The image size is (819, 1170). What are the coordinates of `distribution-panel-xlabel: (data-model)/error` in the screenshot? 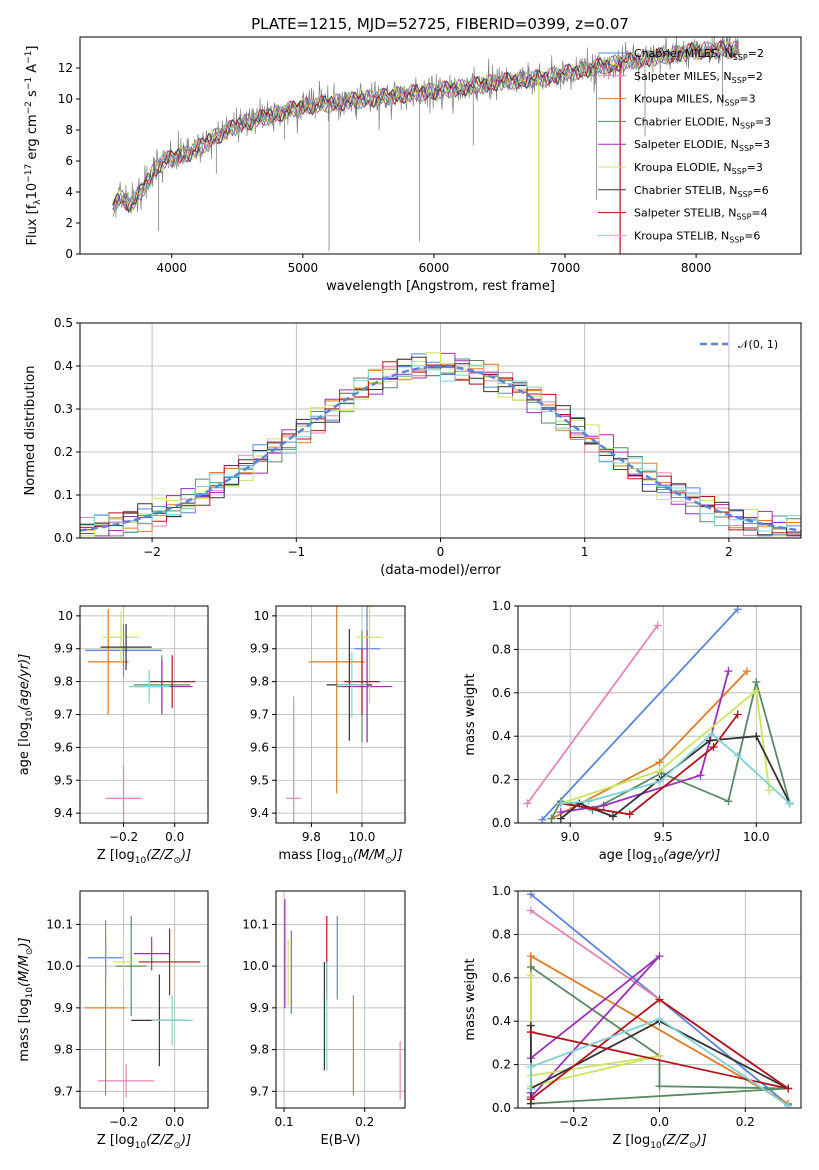 It's located at (440, 570).